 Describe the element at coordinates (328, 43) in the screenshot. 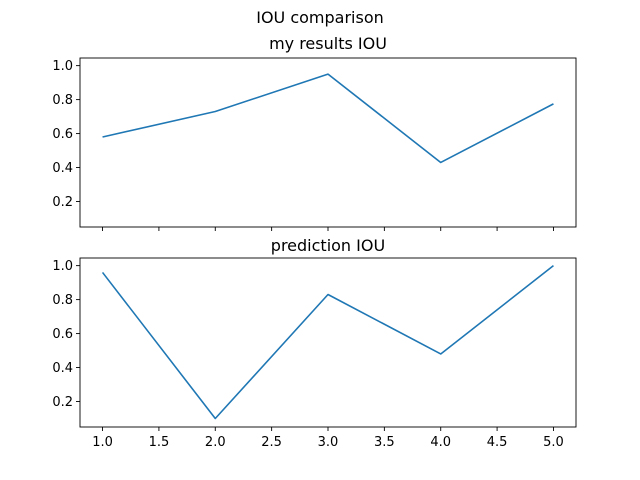

I see `subplot-top-title: my results IOU` at that location.